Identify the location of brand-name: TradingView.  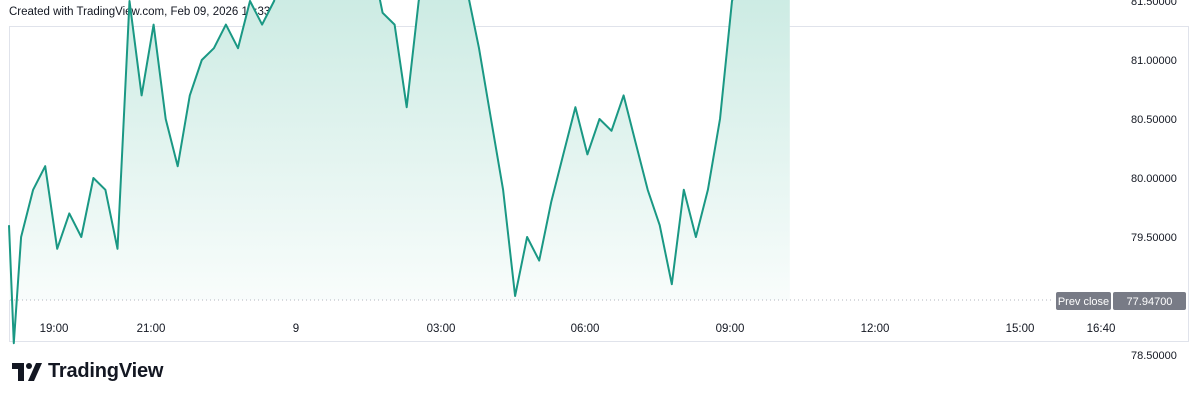
(106, 371).